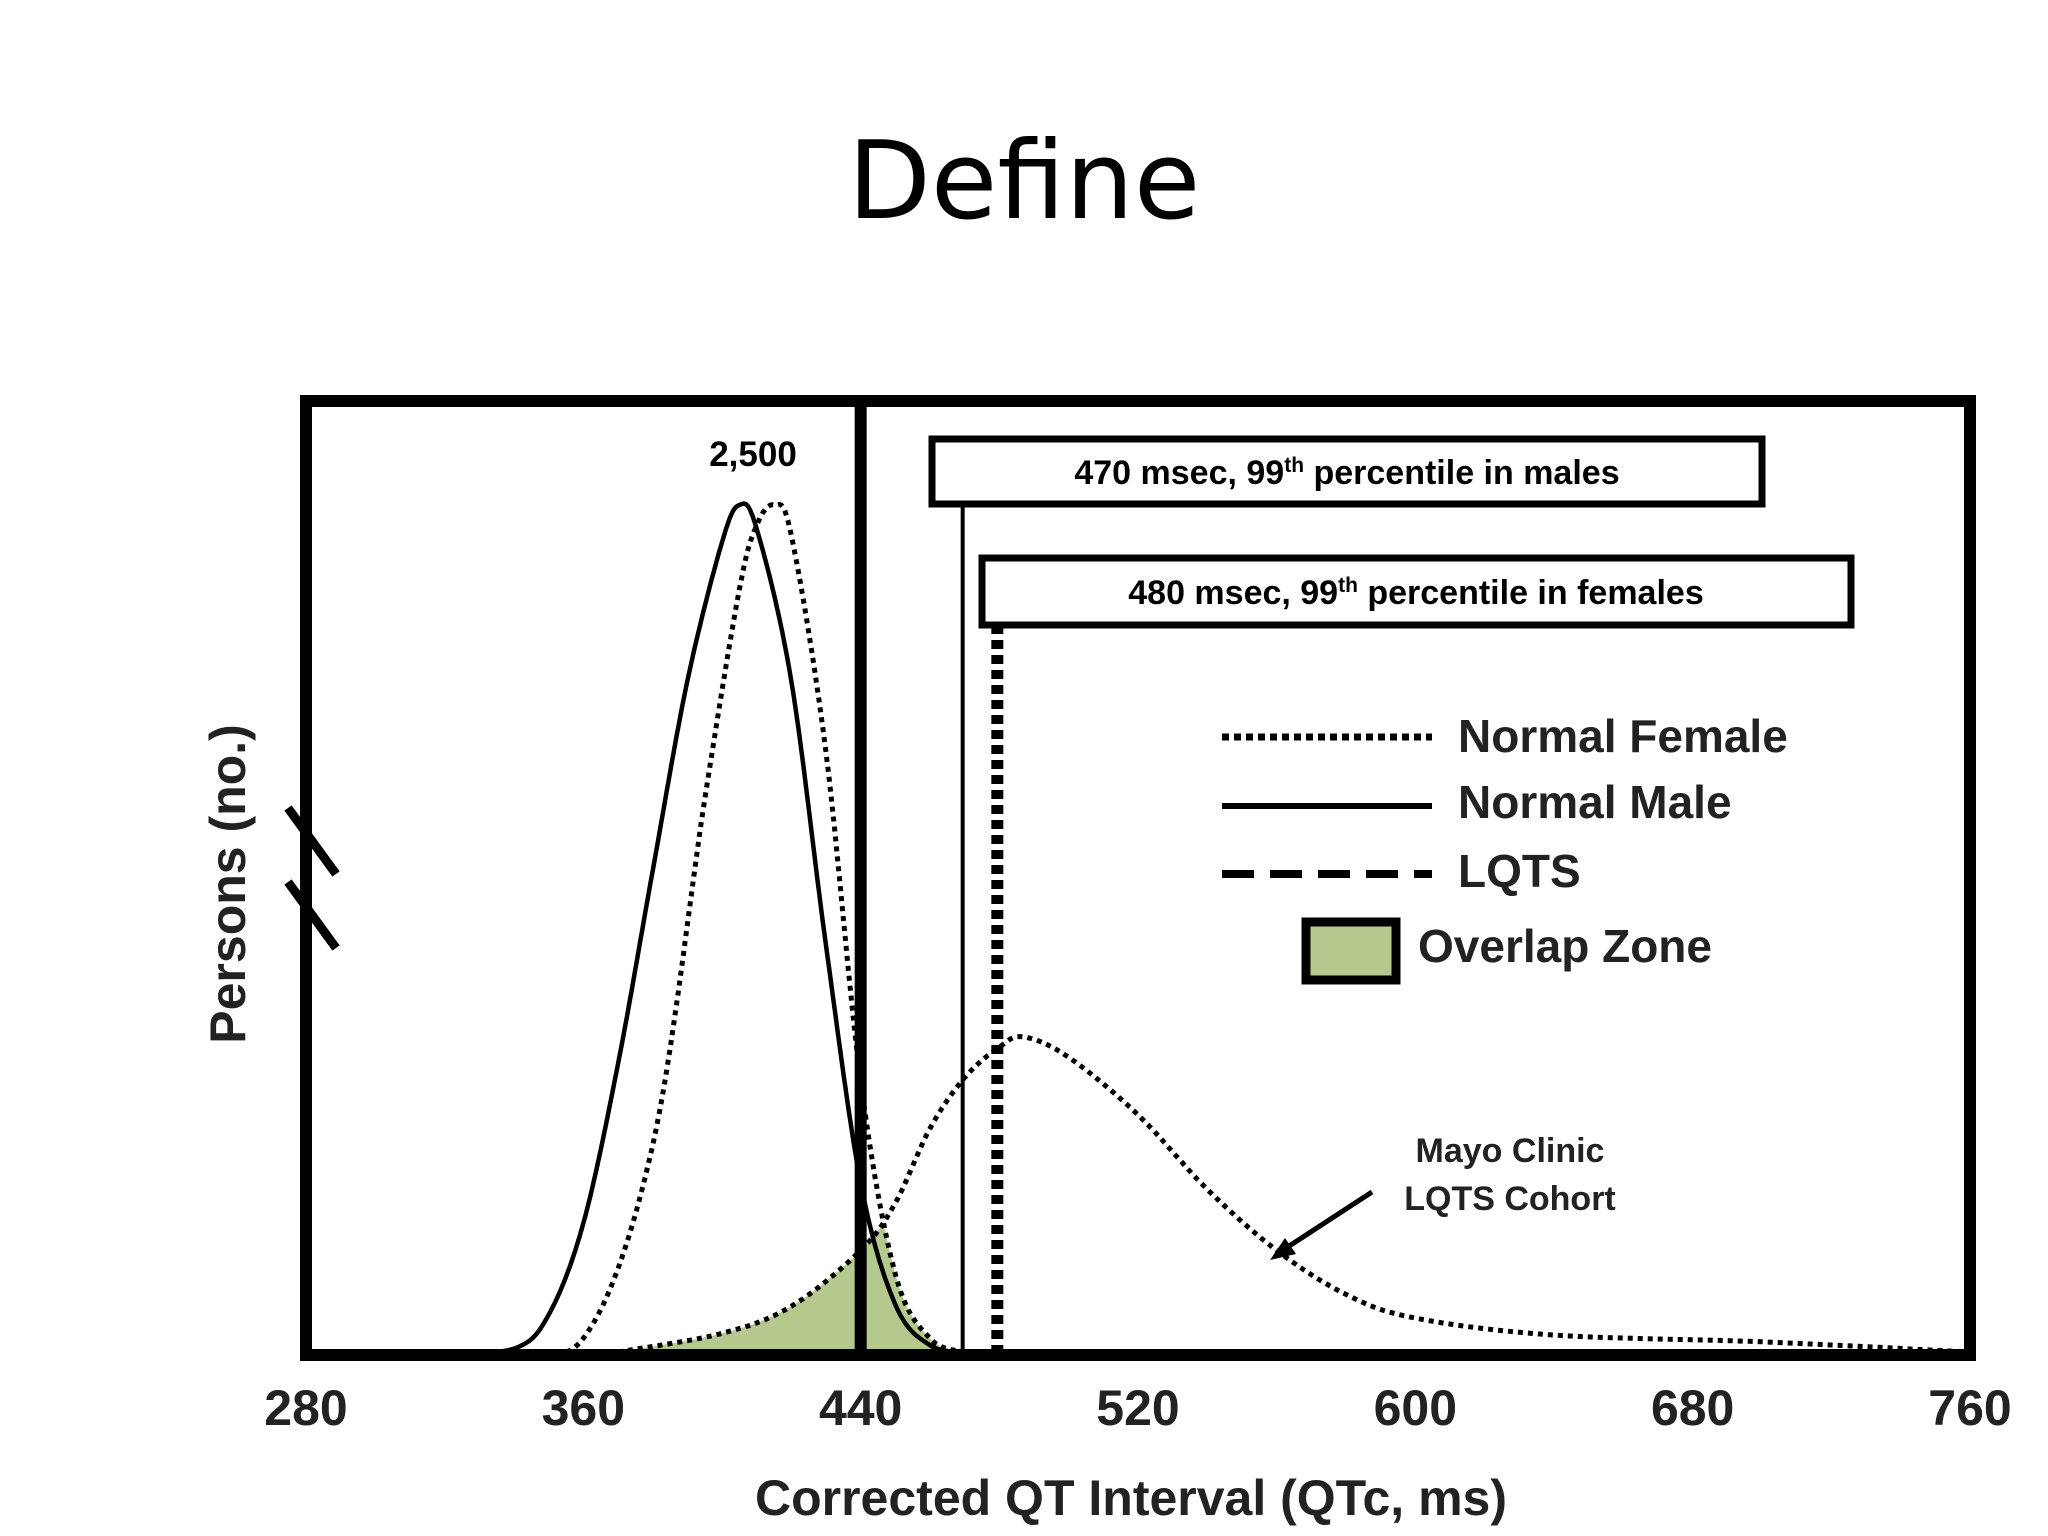  Describe the element at coordinates (1131, 1498) in the screenshot. I see `x-axis-title: Corrected QT Interval (QTc, ms)` at that location.